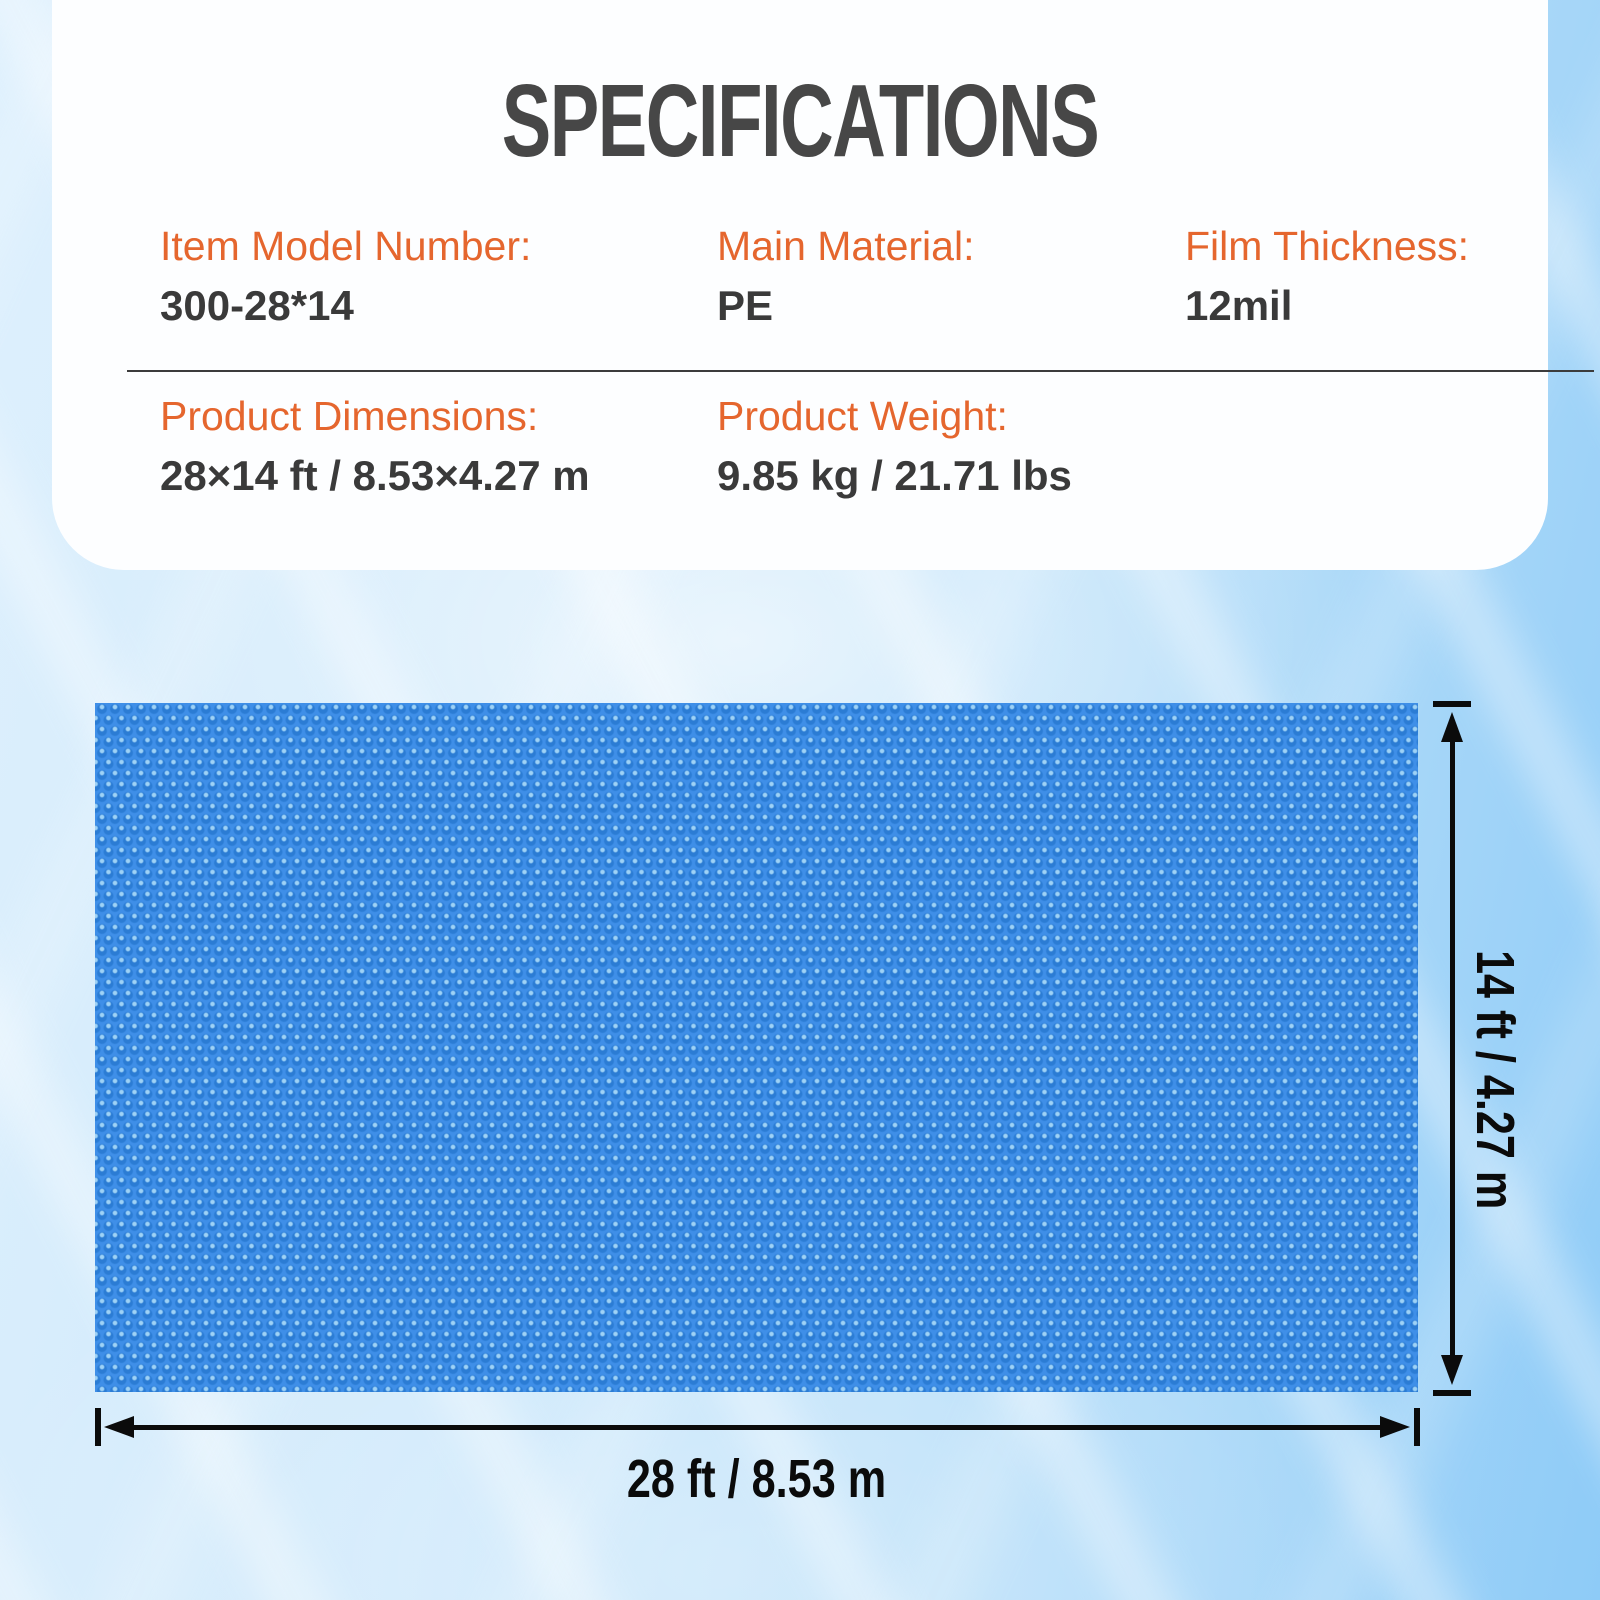 This screenshot has width=1600, height=1600. What do you see at coordinates (1495, 1080) in the screenshot?
I see `height-dimension-label: 14 ft / 4.27 m` at bounding box center [1495, 1080].